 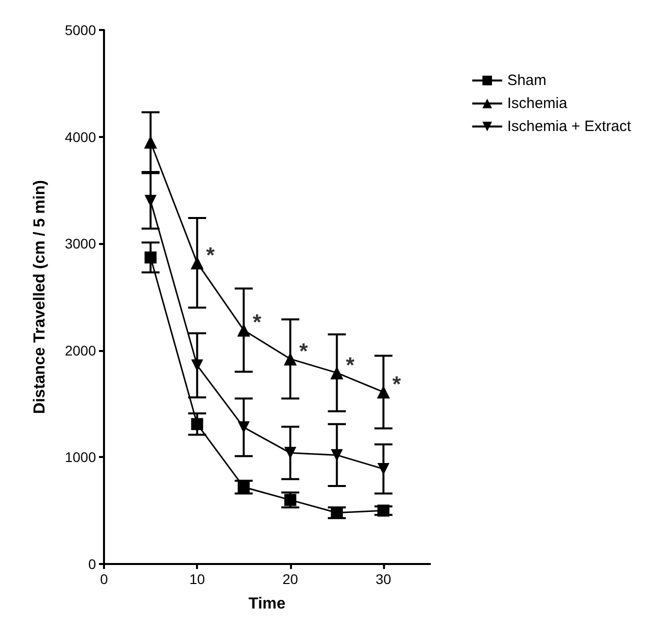 What do you see at coordinates (40, 297) in the screenshot?
I see `y-axis-title: Distance Travelled (cm / 5 min)` at bounding box center [40, 297].